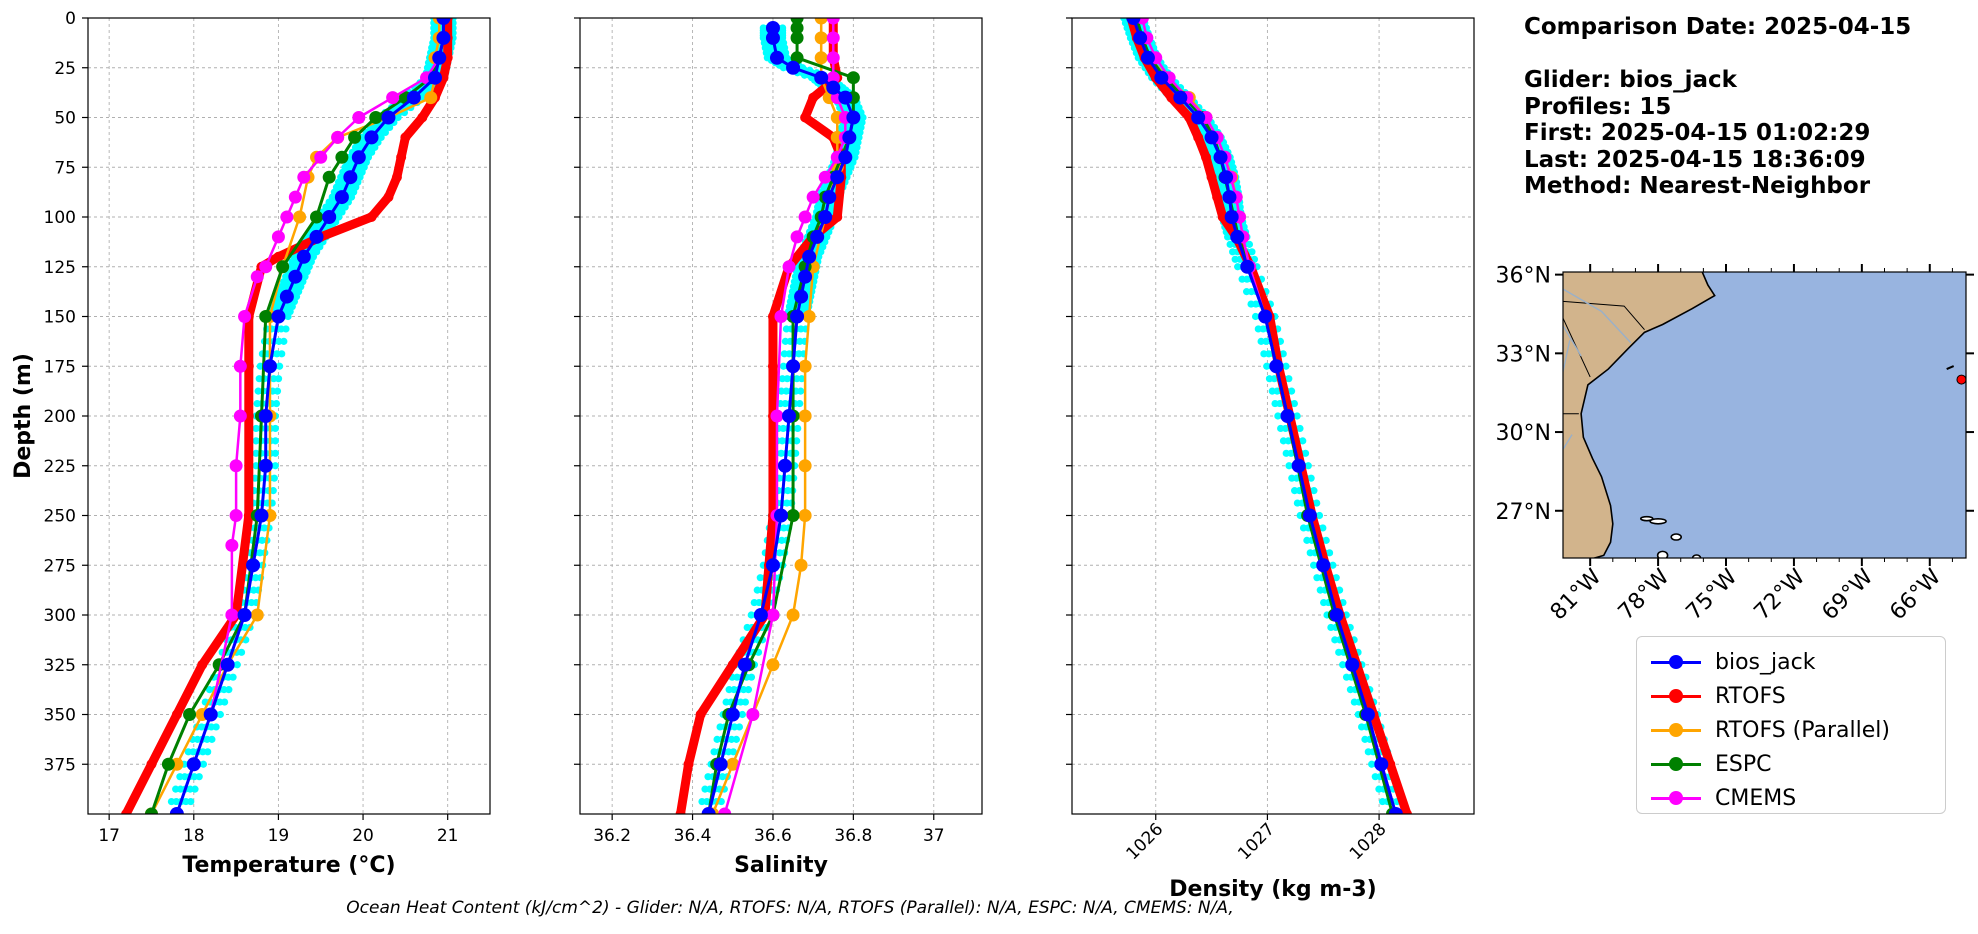 Image resolution: width=1978 pixels, height=934 pixels. I want to click on y-axis-label: Depth (m), so click(23, 416).